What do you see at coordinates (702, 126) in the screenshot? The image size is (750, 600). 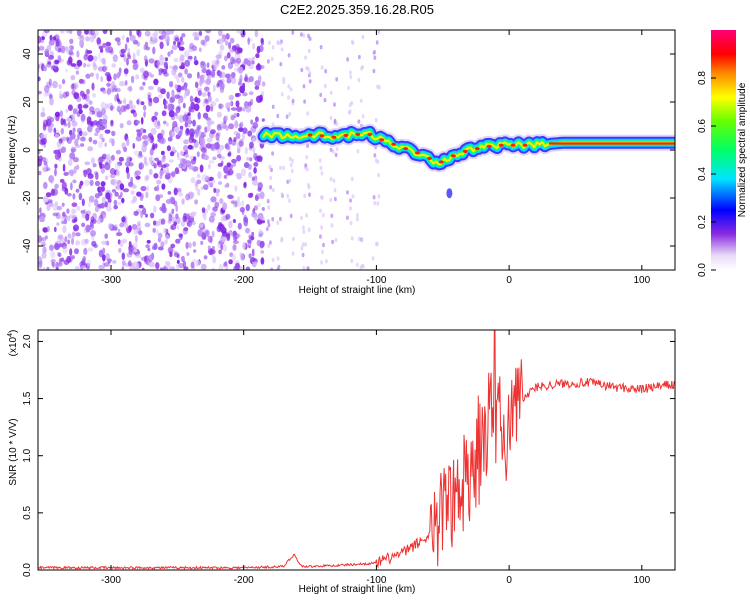 I see `colorbar-tick-label: 0.6` at bounding box center [702, 126].